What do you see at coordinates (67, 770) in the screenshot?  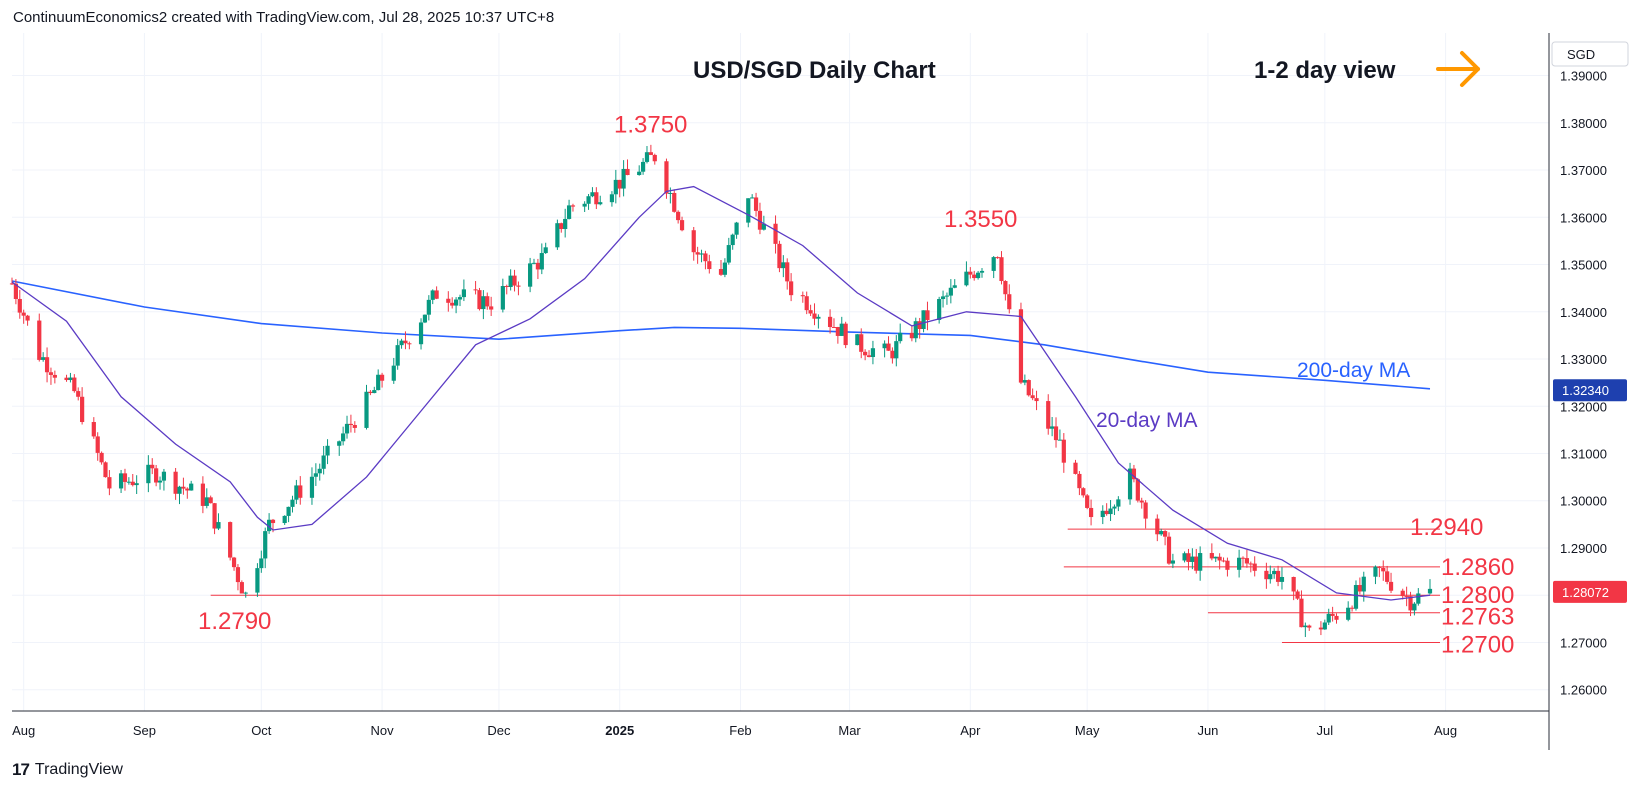 I see `tradingview-logo: 17 TradingView` at bounding box center [67, 770].